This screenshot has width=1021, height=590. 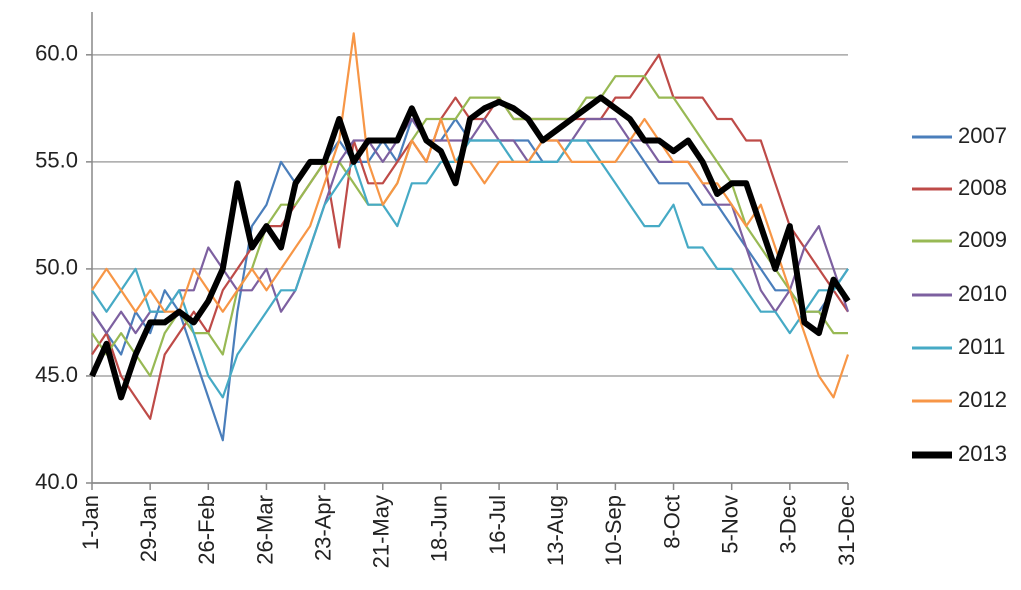 What do you see at coordinates (846, 530) in the screenshot?
I see `x-tick-label: 31-Dec` at bounding box center [846, 530].